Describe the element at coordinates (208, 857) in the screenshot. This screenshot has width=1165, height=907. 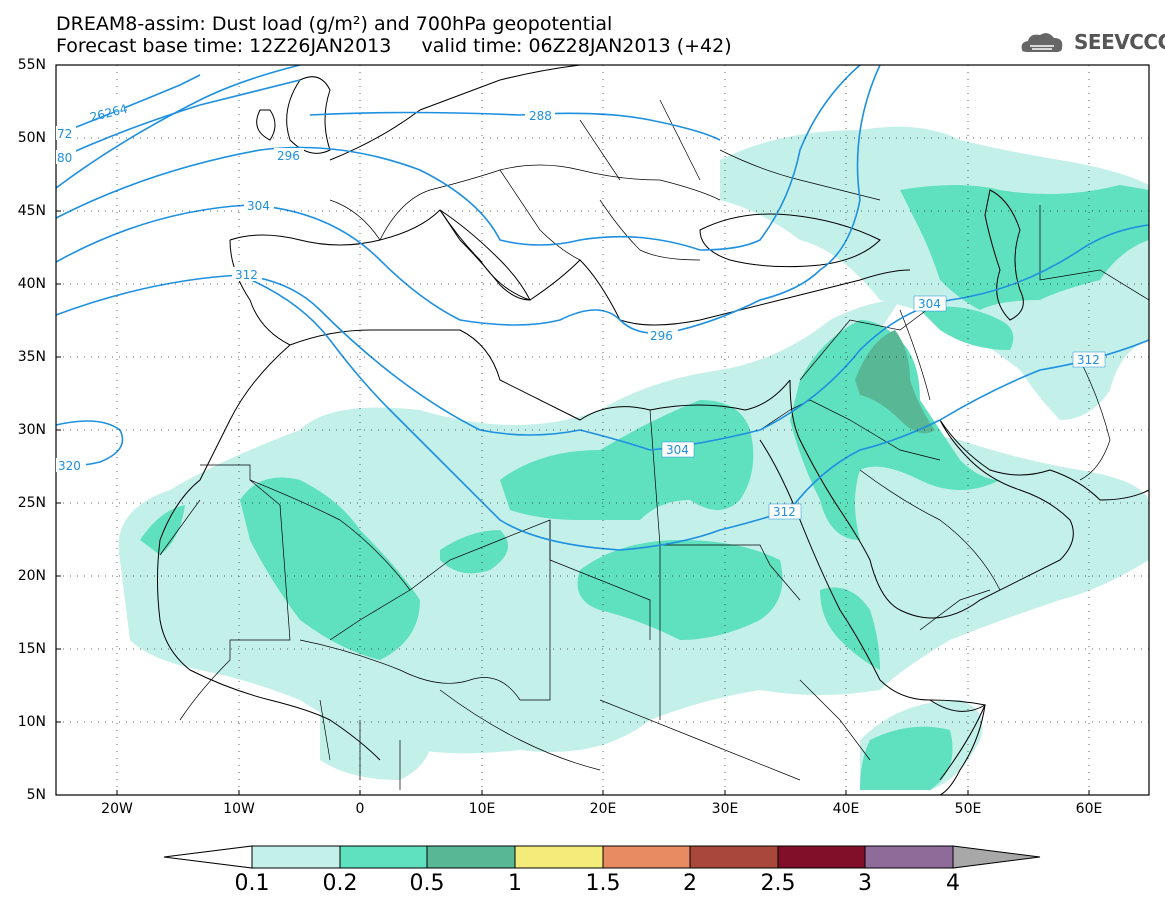
I see `colorbar-low-arrow` at that location.